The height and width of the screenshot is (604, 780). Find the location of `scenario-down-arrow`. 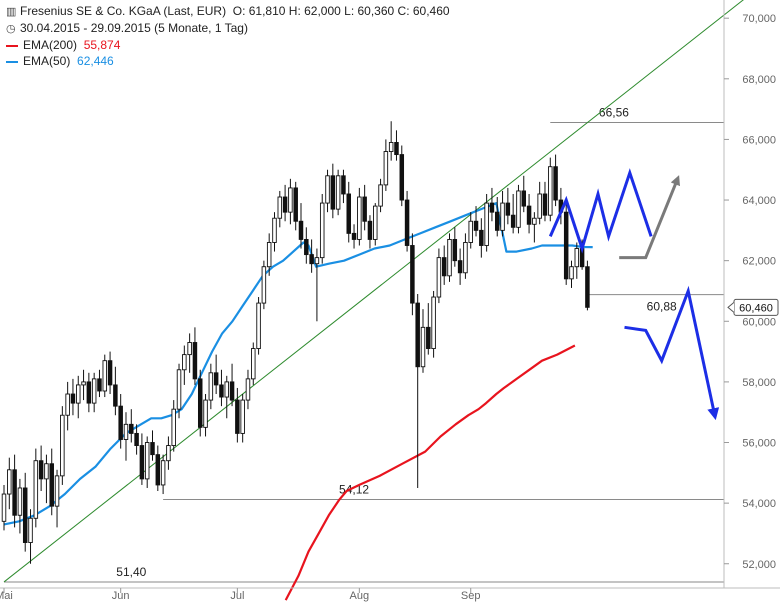

scenario-down-arrow is located at coordinates (672, 353).